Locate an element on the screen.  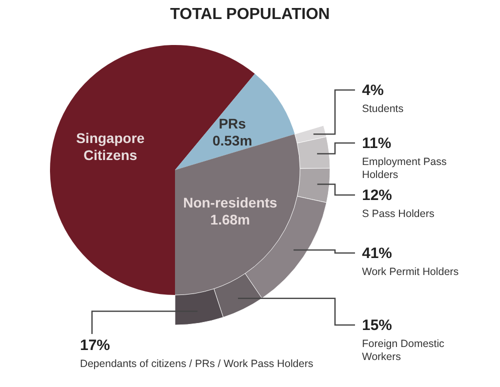
data-label: 41% is located at coordinates (377, 253).